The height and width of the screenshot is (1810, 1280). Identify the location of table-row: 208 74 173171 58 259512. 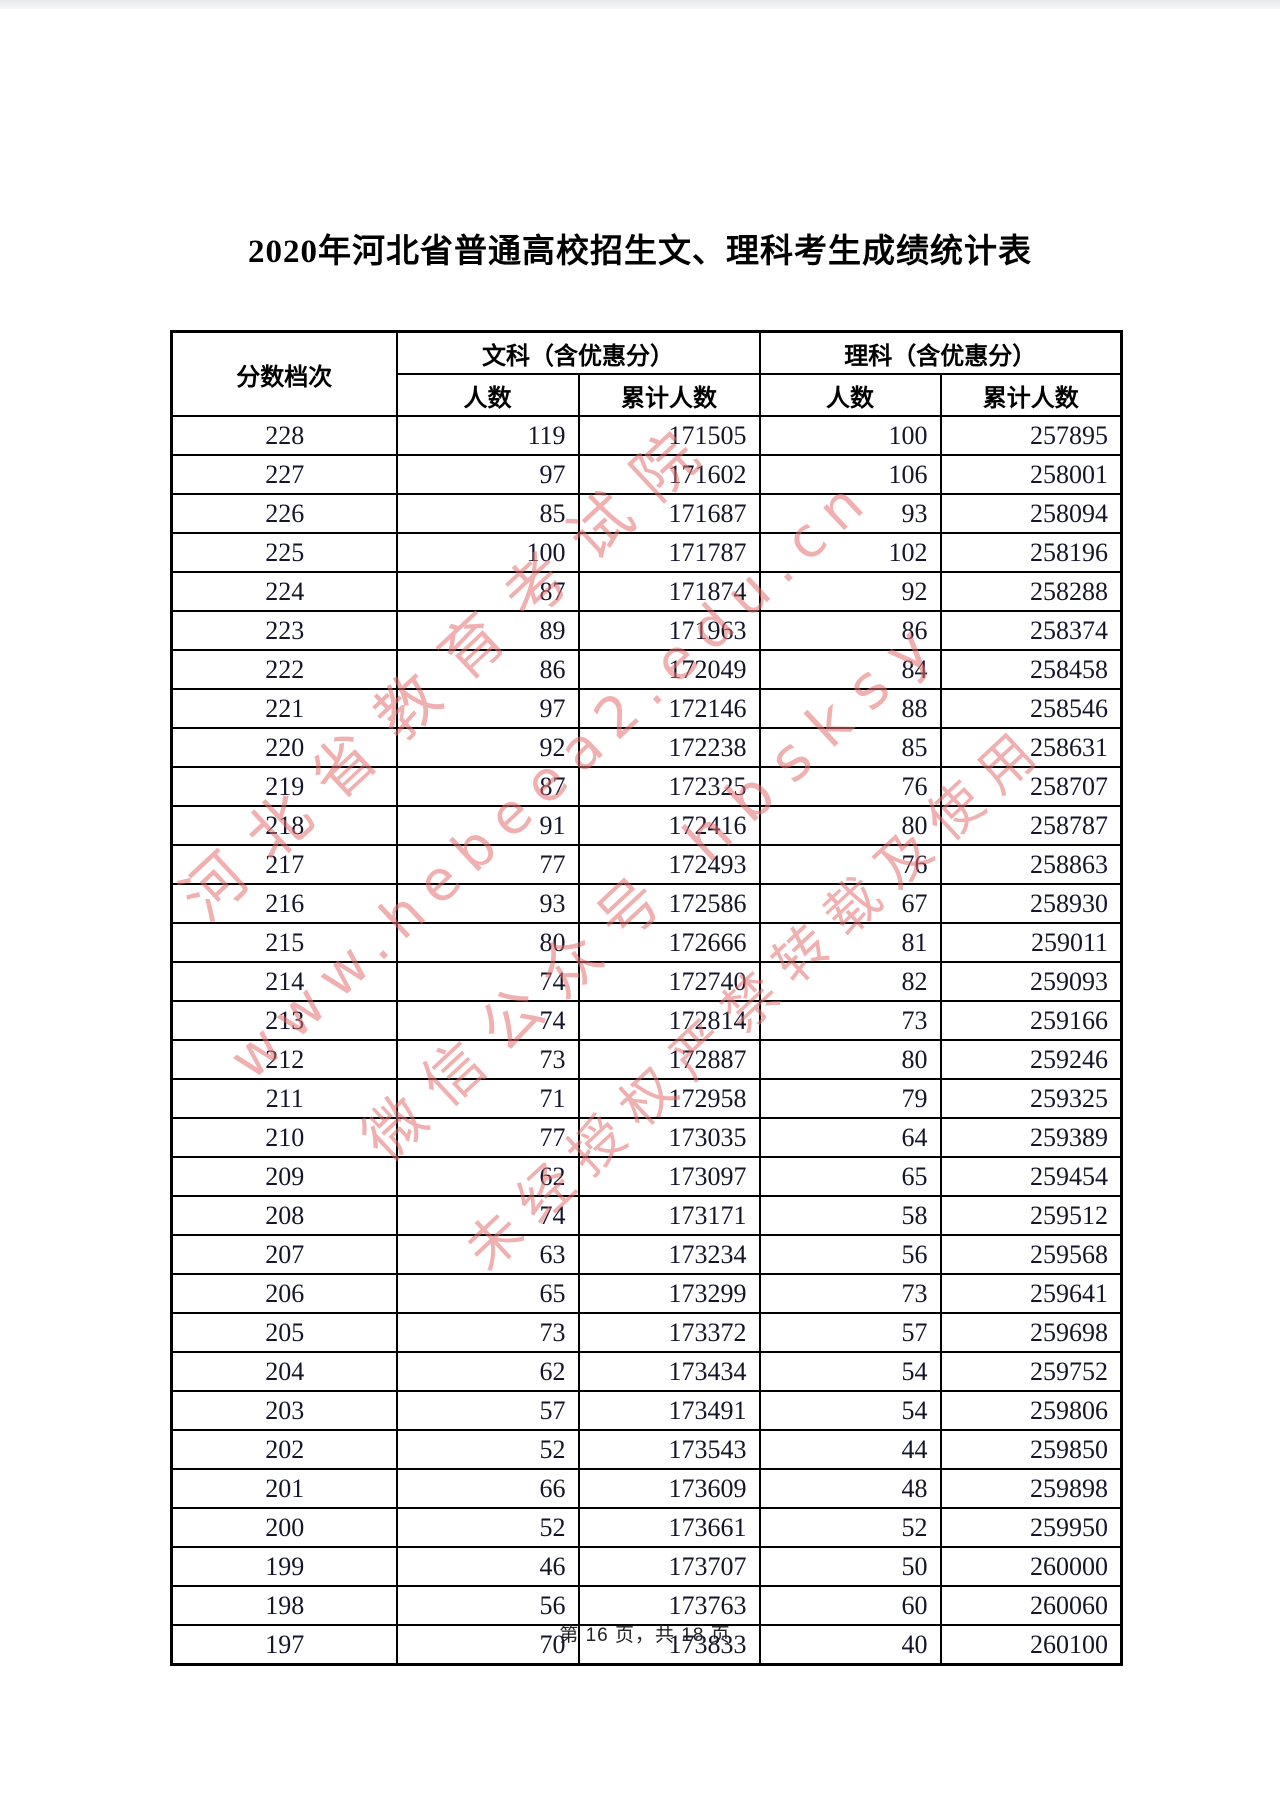
(646, 1215).